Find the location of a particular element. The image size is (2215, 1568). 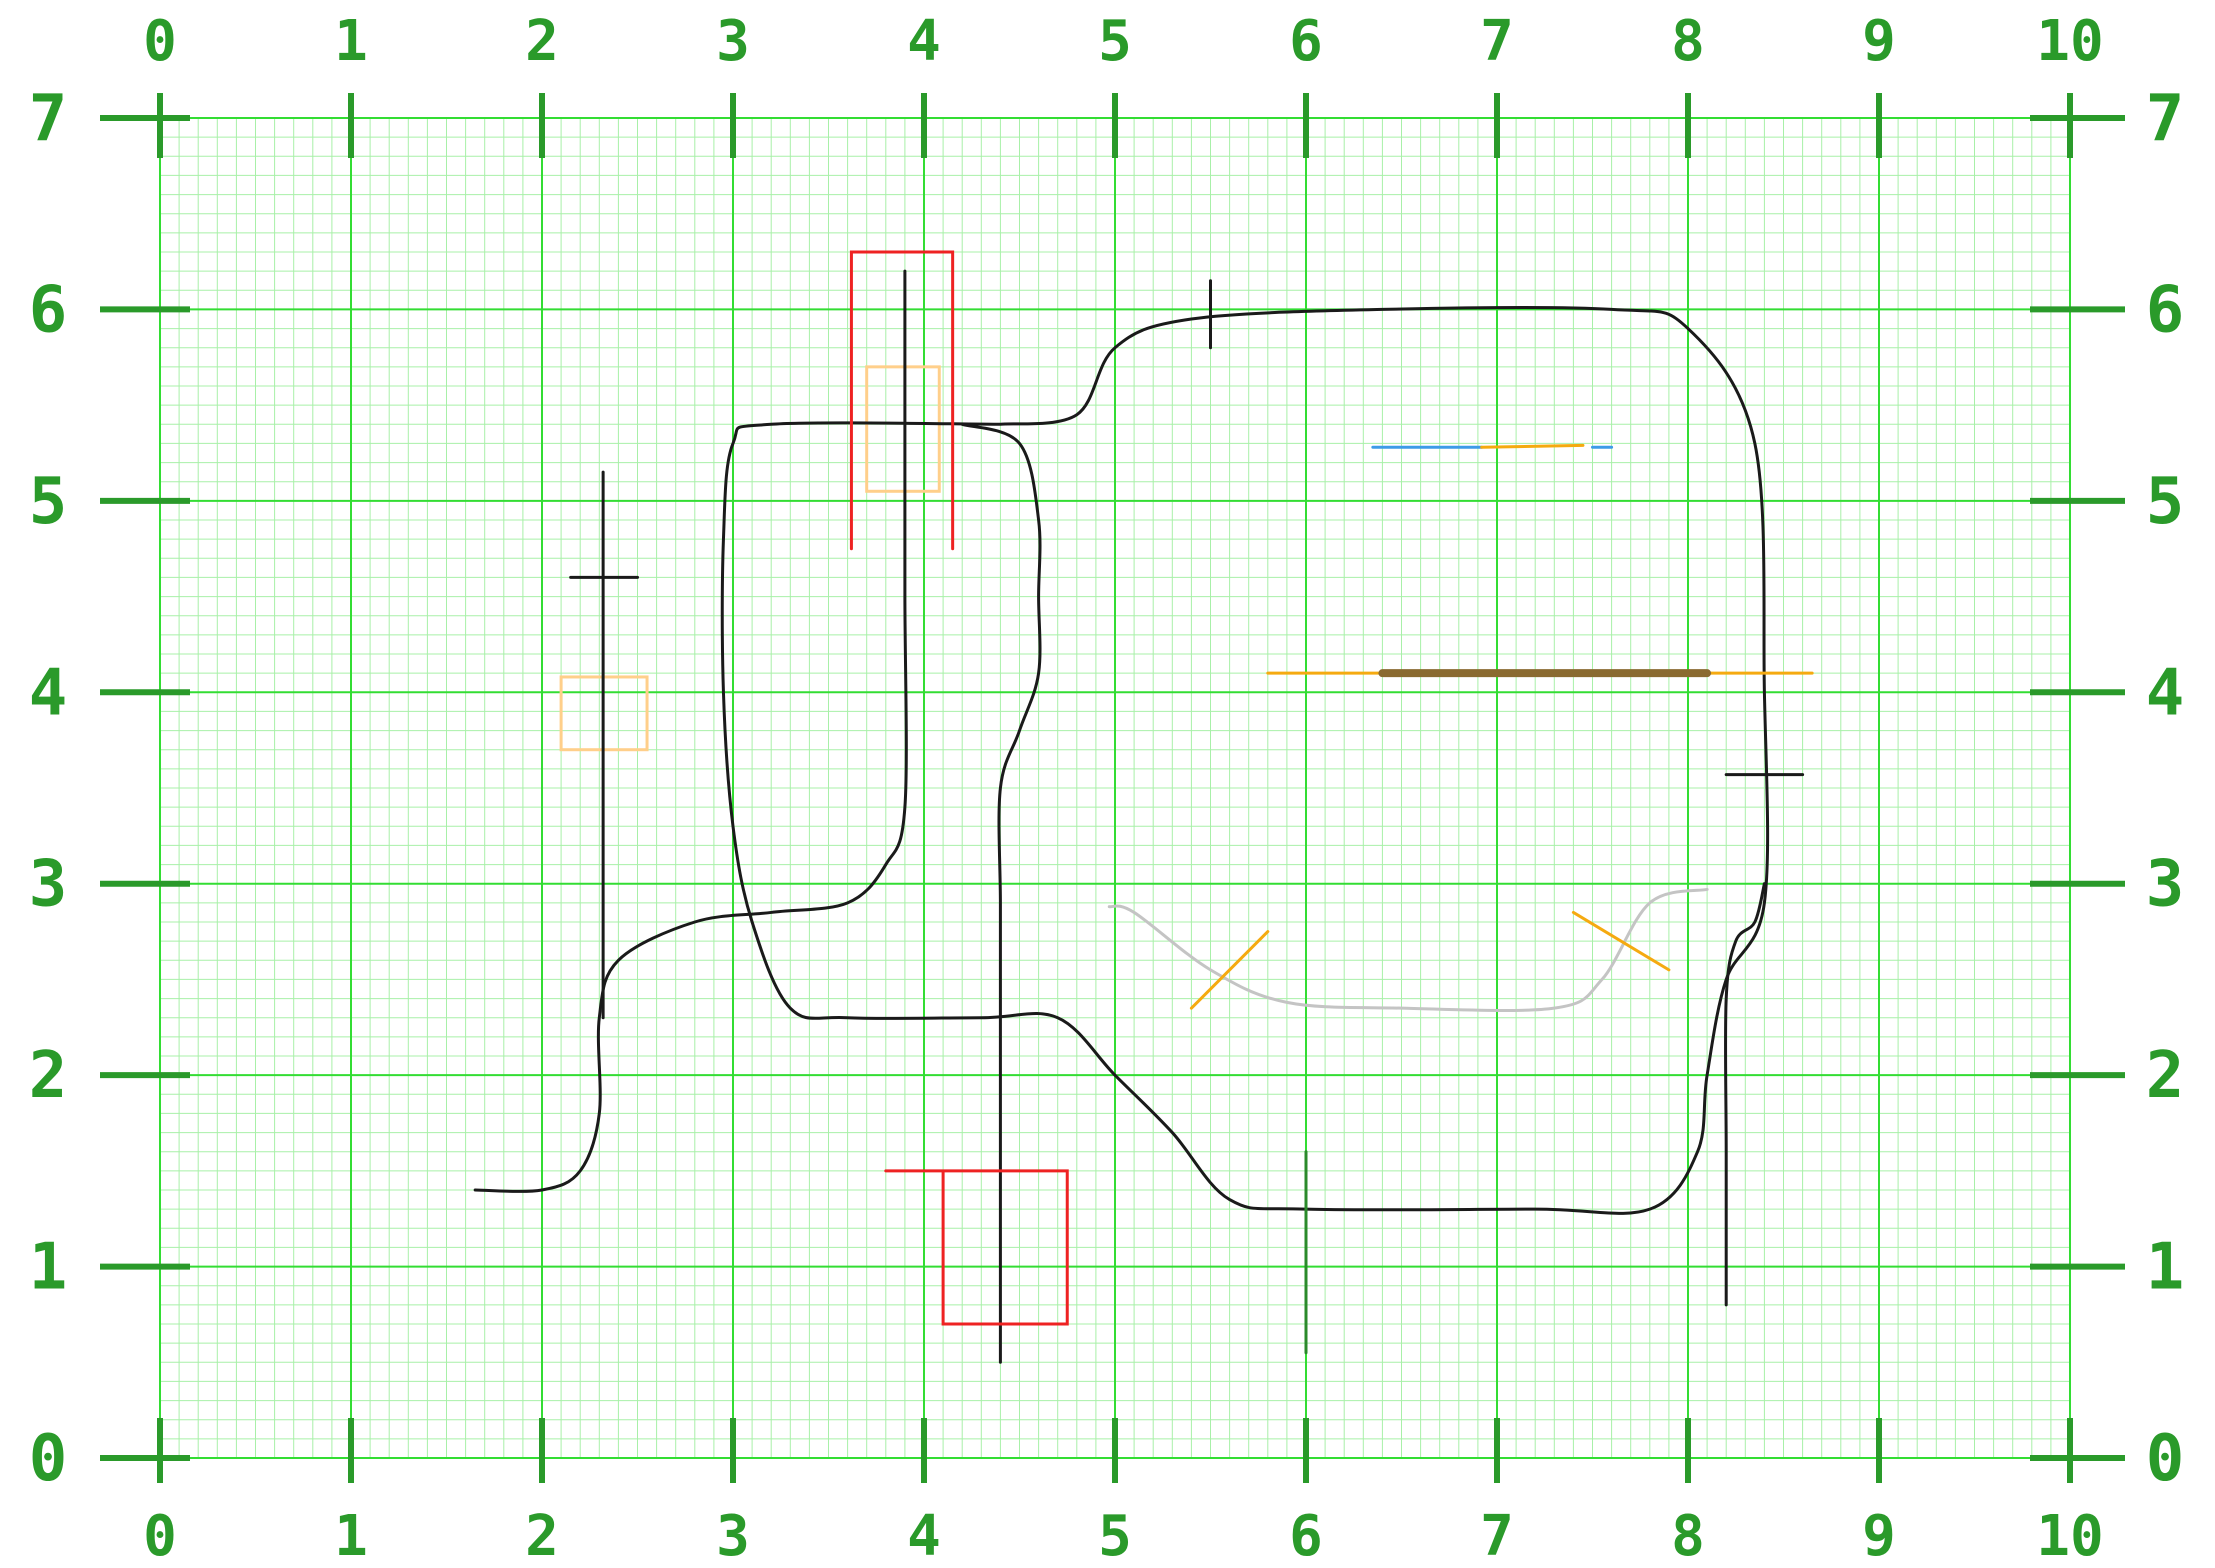

pale-orange-box-top is located at coordinates (903, 429).